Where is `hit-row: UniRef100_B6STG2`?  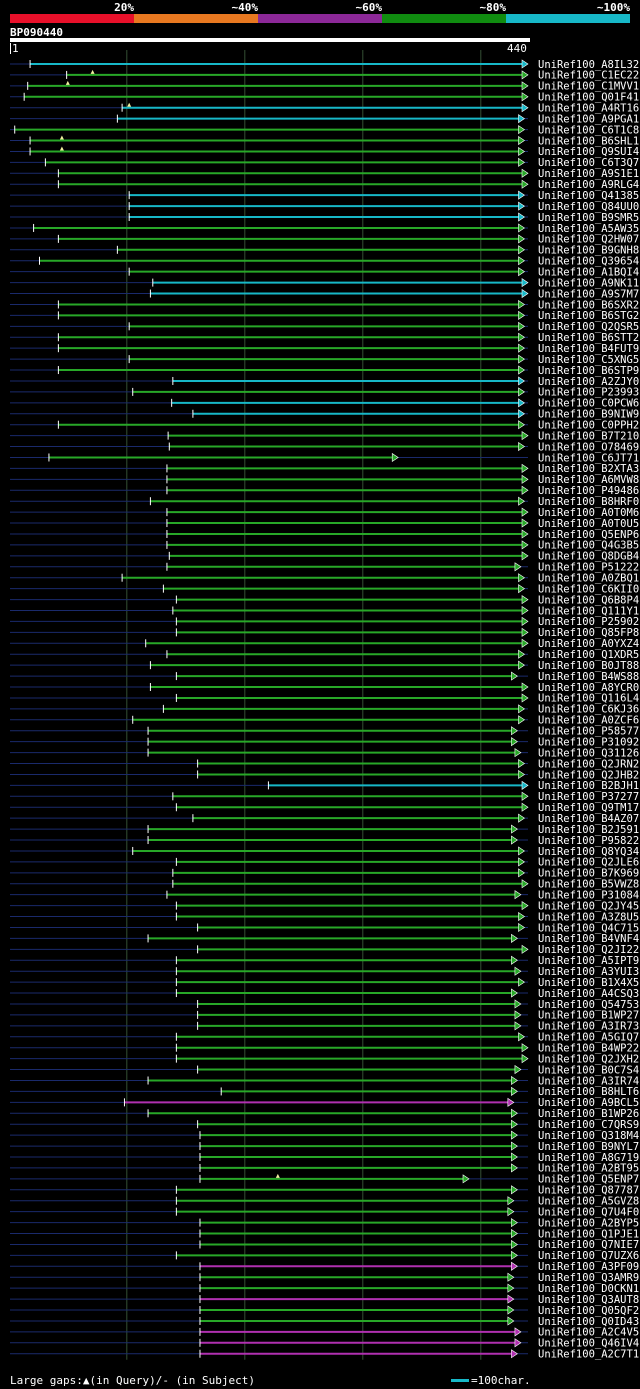 hit-row: UniRef100_B6STG2 is located at coordinates (324, 316).